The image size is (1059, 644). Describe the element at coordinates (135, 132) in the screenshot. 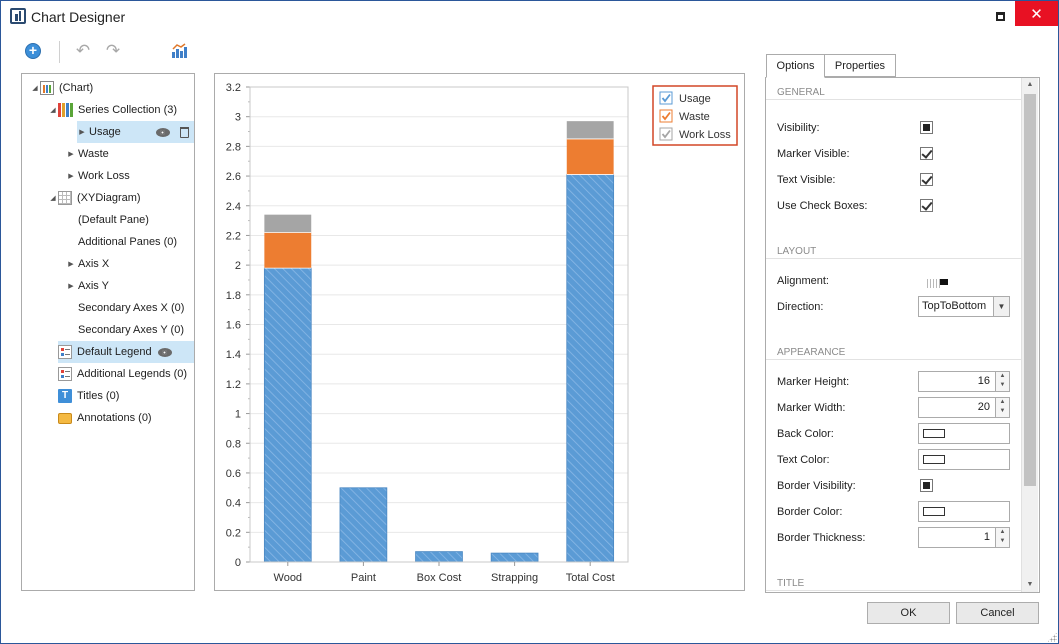

I see `tree-item: ▶ Usage` at that location.